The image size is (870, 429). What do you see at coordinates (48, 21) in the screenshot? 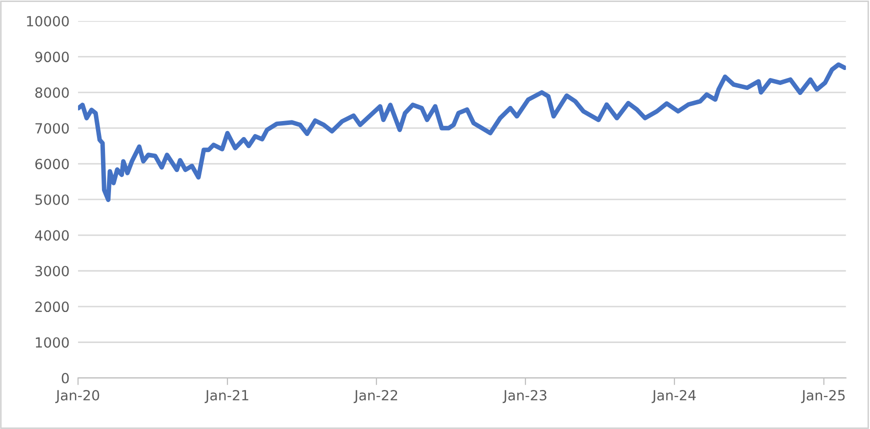
I see `y-tick-label: 10000` at bounding box center [48, 21].